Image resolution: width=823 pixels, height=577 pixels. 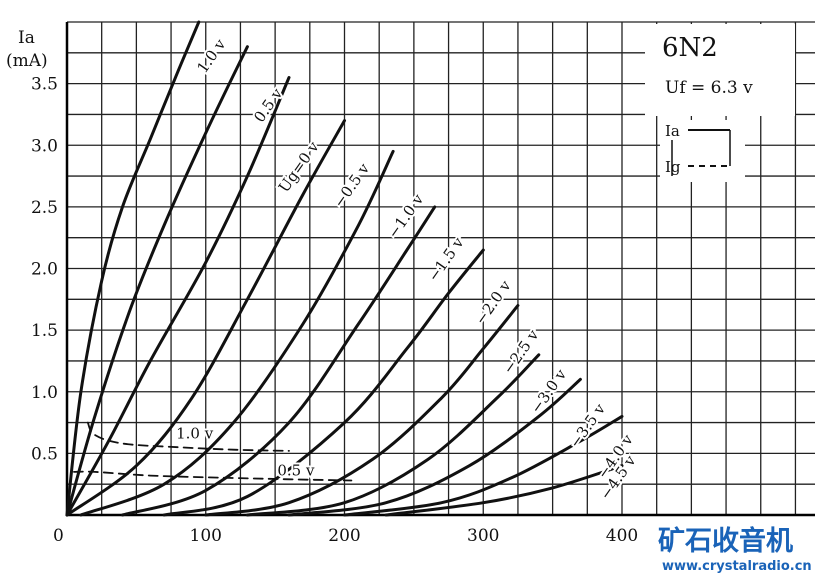 I want to click on legend-label-ia: Ia, so click(x=672, y=131).